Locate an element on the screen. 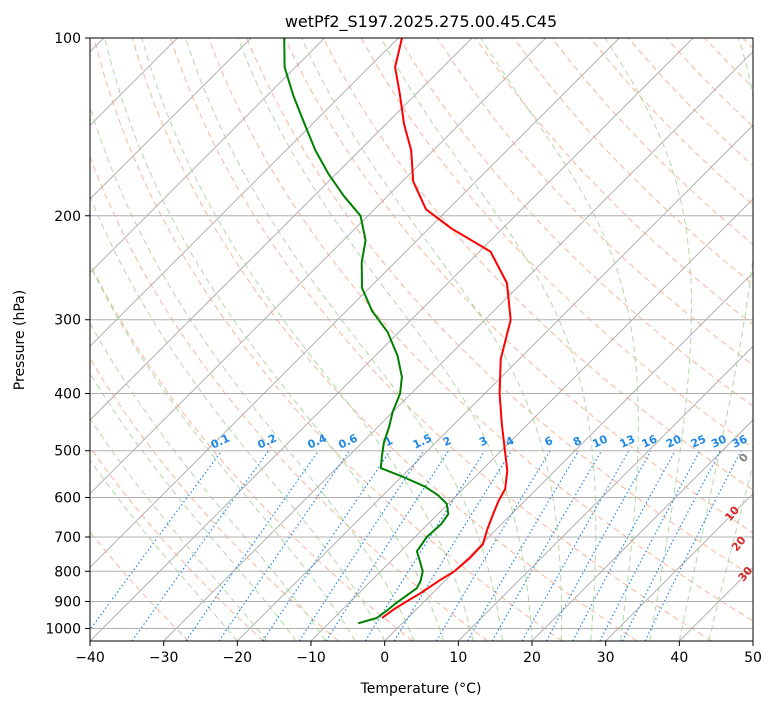 The height and width of the screenshot is (708, 775). x-tick-label: 30 is located at coordinates (606, 658).